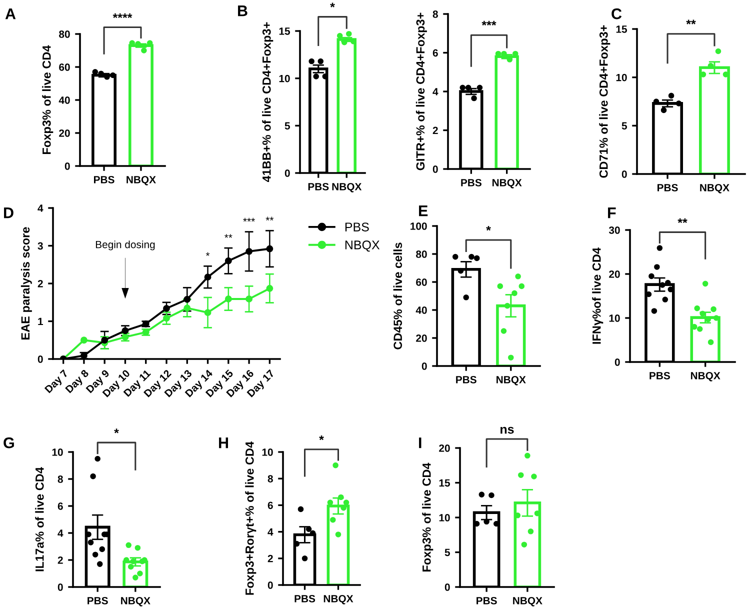  I want to click on chart-title: I, so click(420, 443).